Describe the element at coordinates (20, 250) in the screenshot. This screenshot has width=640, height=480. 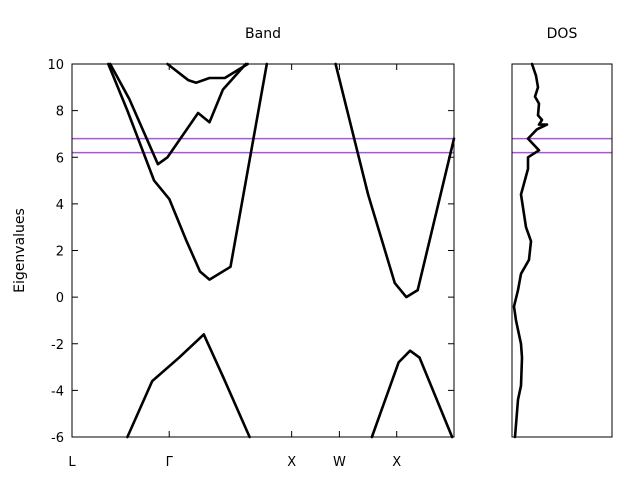
I see `y-axis-label: Eigenvalues` at that location.